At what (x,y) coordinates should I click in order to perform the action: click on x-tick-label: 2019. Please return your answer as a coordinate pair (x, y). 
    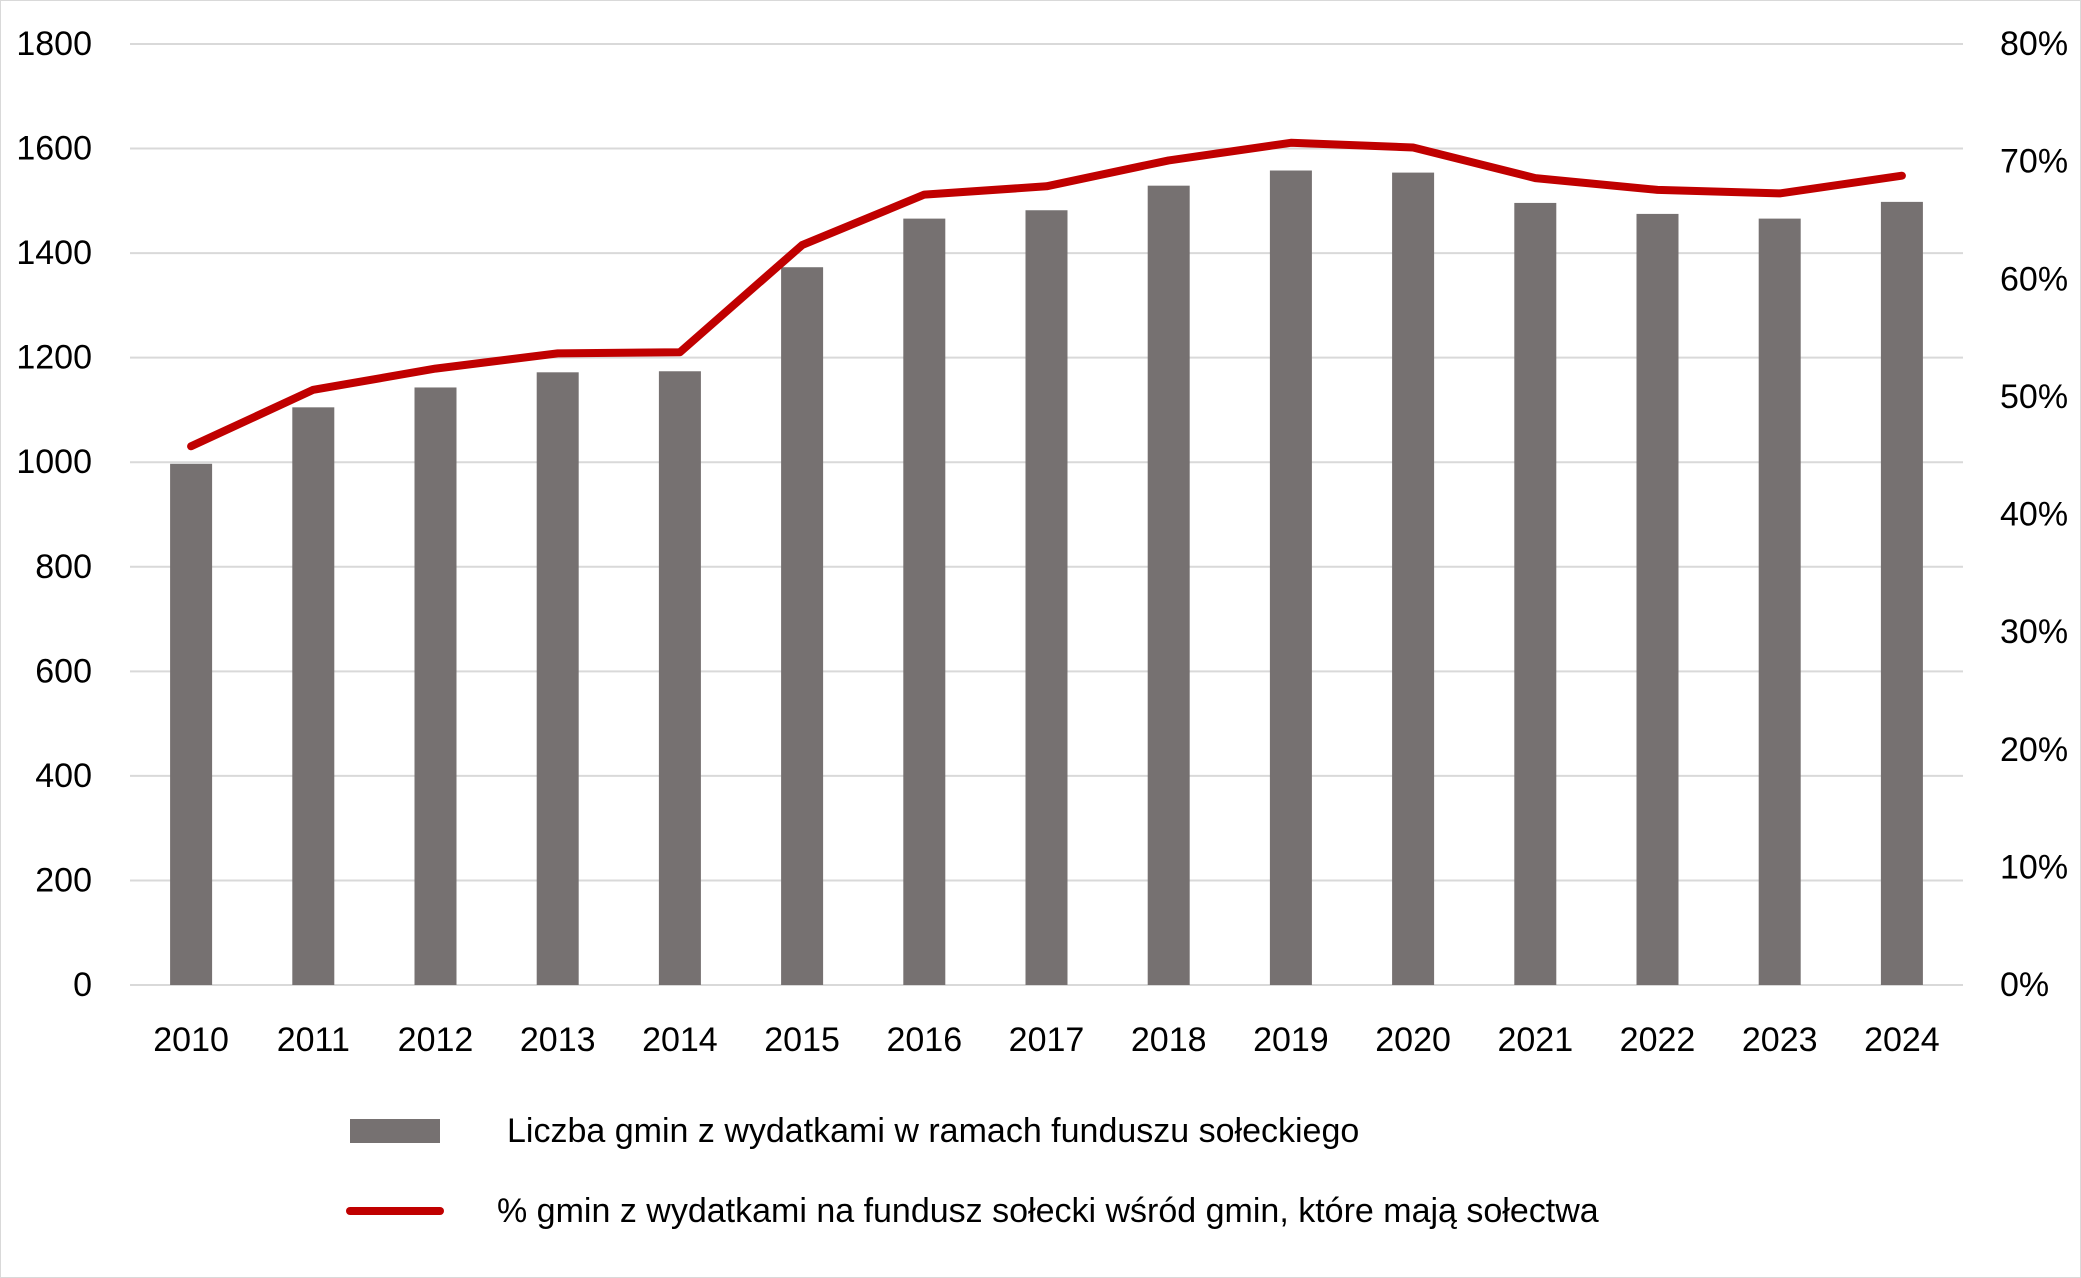
    Looking at the image, I should click on (1291, 1040).